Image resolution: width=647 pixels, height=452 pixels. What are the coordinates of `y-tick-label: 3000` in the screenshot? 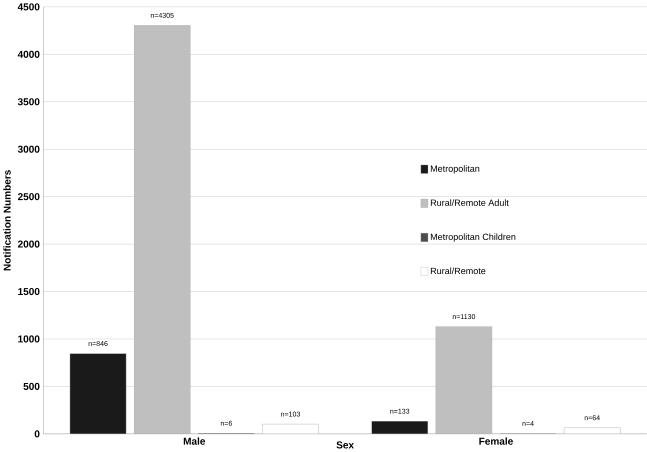 It's located at (29, 149).